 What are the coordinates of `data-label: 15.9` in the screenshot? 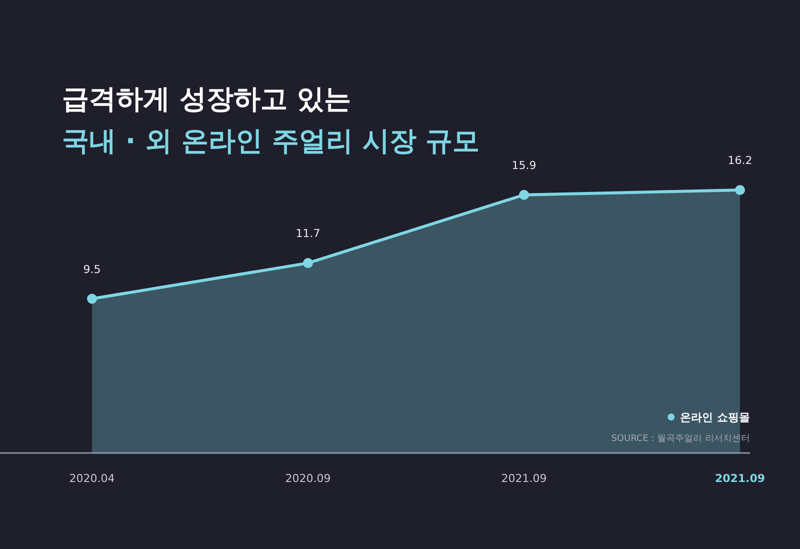 It's located at (524, 165).